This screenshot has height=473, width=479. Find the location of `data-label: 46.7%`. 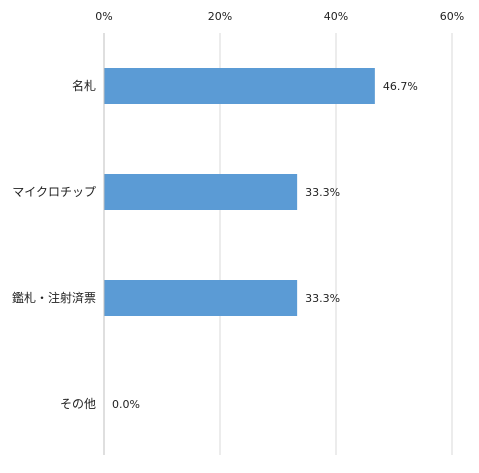

data-label: 46.7% is located at coordinates (400, 86).